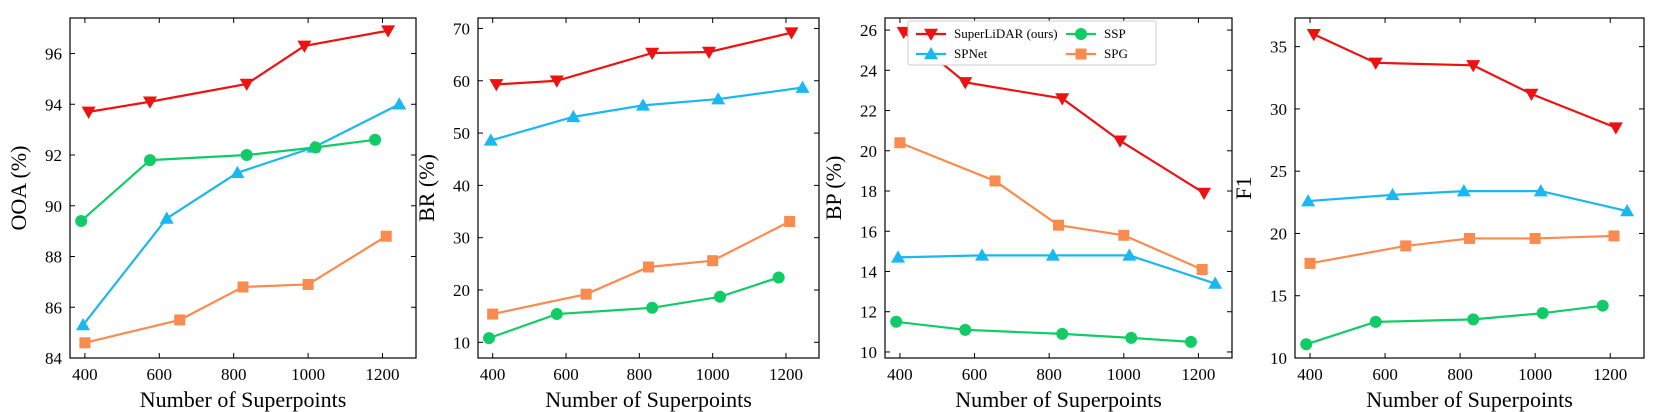  I want to click on y-tick-label: 15, so click(1278, 296).